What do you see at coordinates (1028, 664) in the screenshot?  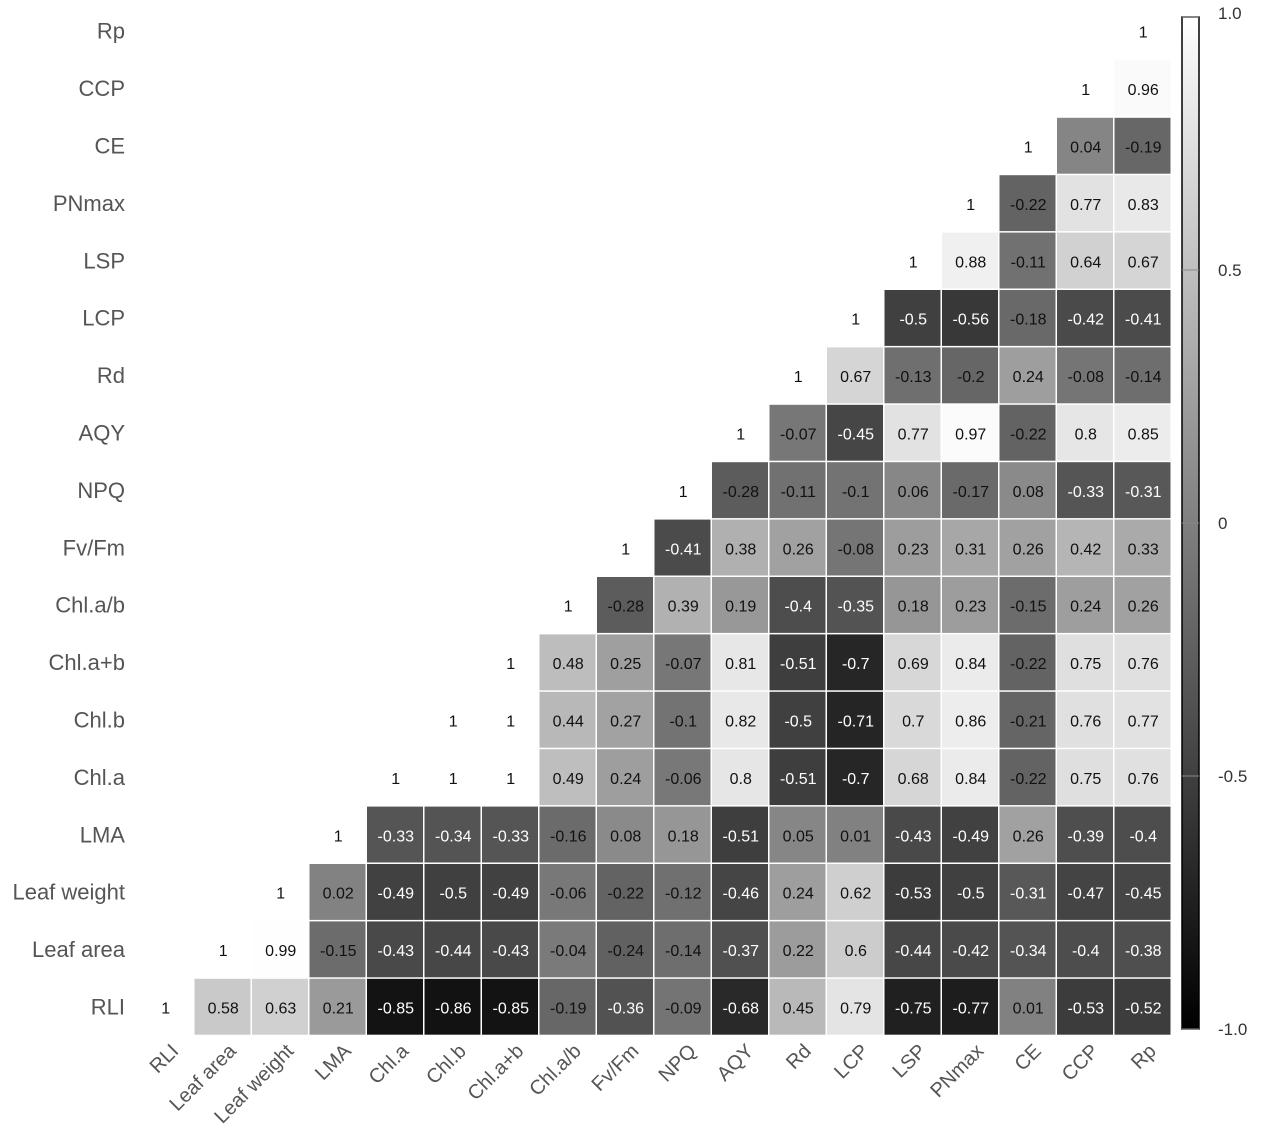 I see `value-label-chl-a-b-vs-ce: -0.22` at bounding box center [1028, 664].